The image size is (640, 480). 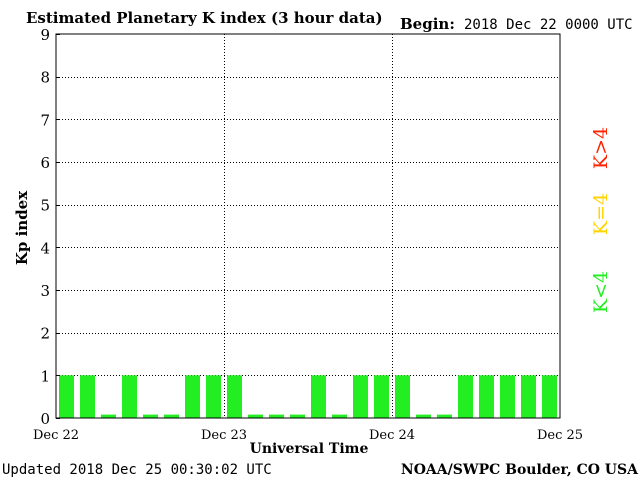 I want to click on y-tick-label: 4, so click(x=45, y=248).